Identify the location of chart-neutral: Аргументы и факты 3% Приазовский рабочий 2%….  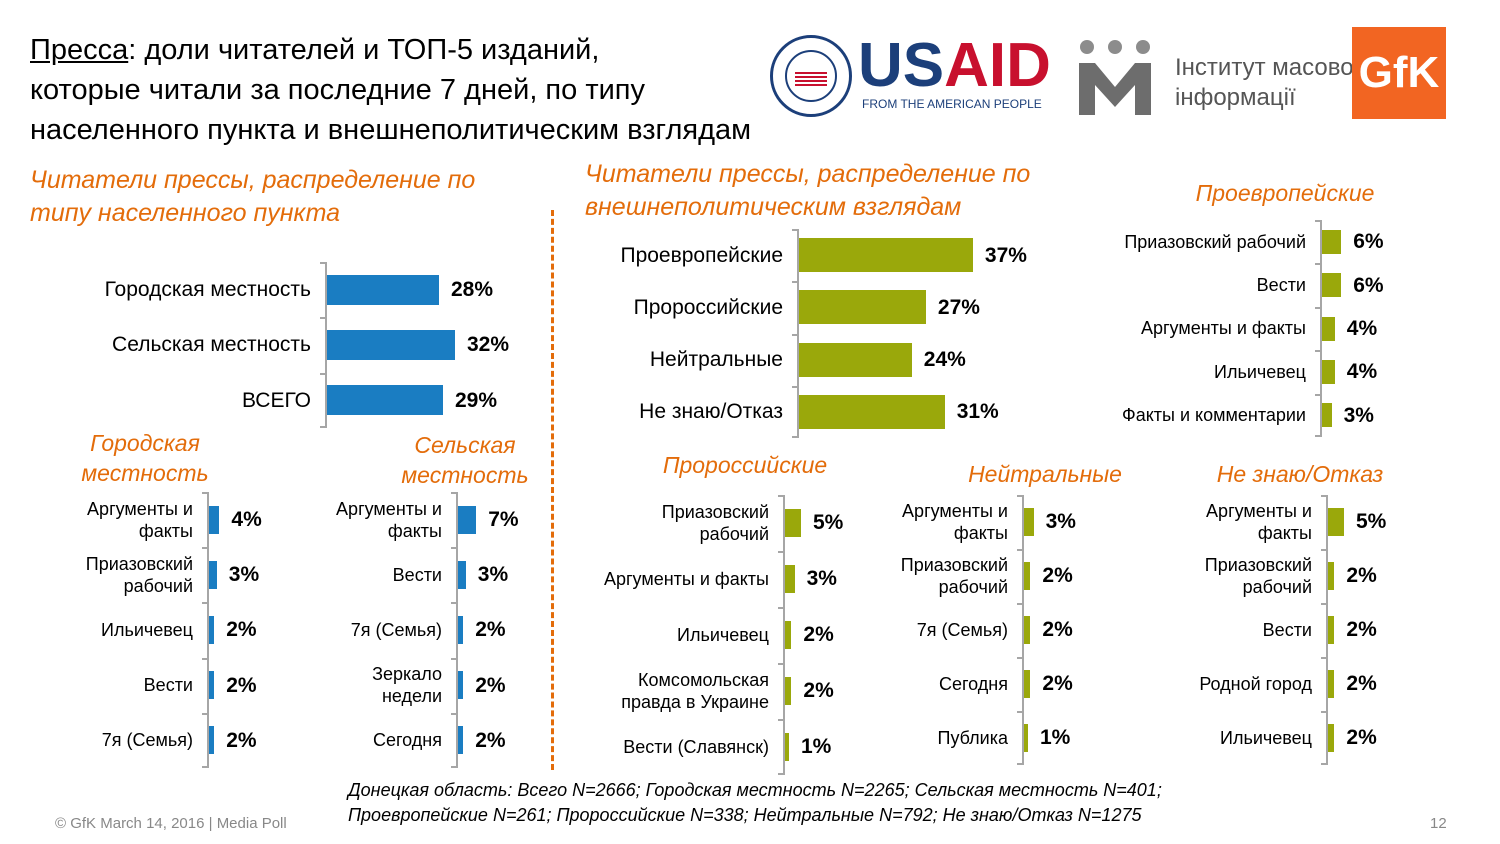
(1035, 630).